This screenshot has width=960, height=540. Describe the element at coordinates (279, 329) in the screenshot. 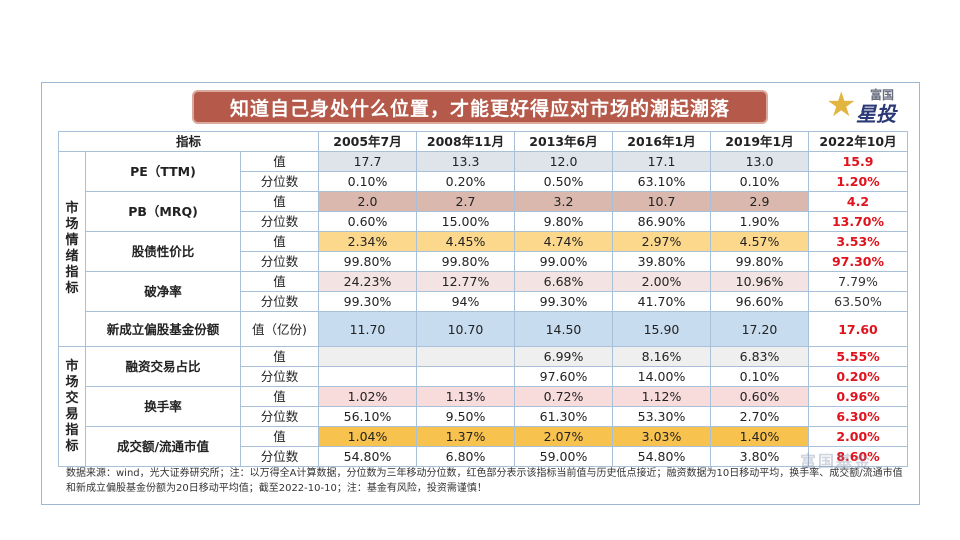

I see `sub-label: 值（亿份)` at that location.